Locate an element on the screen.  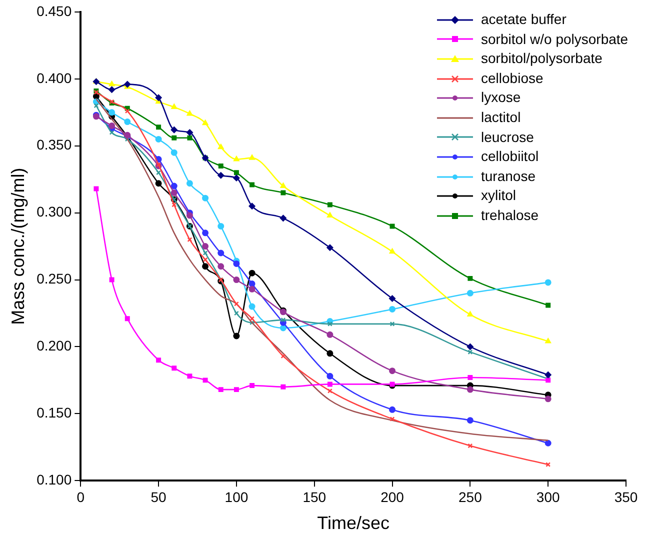
legend-label: lactitol is located at coordinates (501, 117).